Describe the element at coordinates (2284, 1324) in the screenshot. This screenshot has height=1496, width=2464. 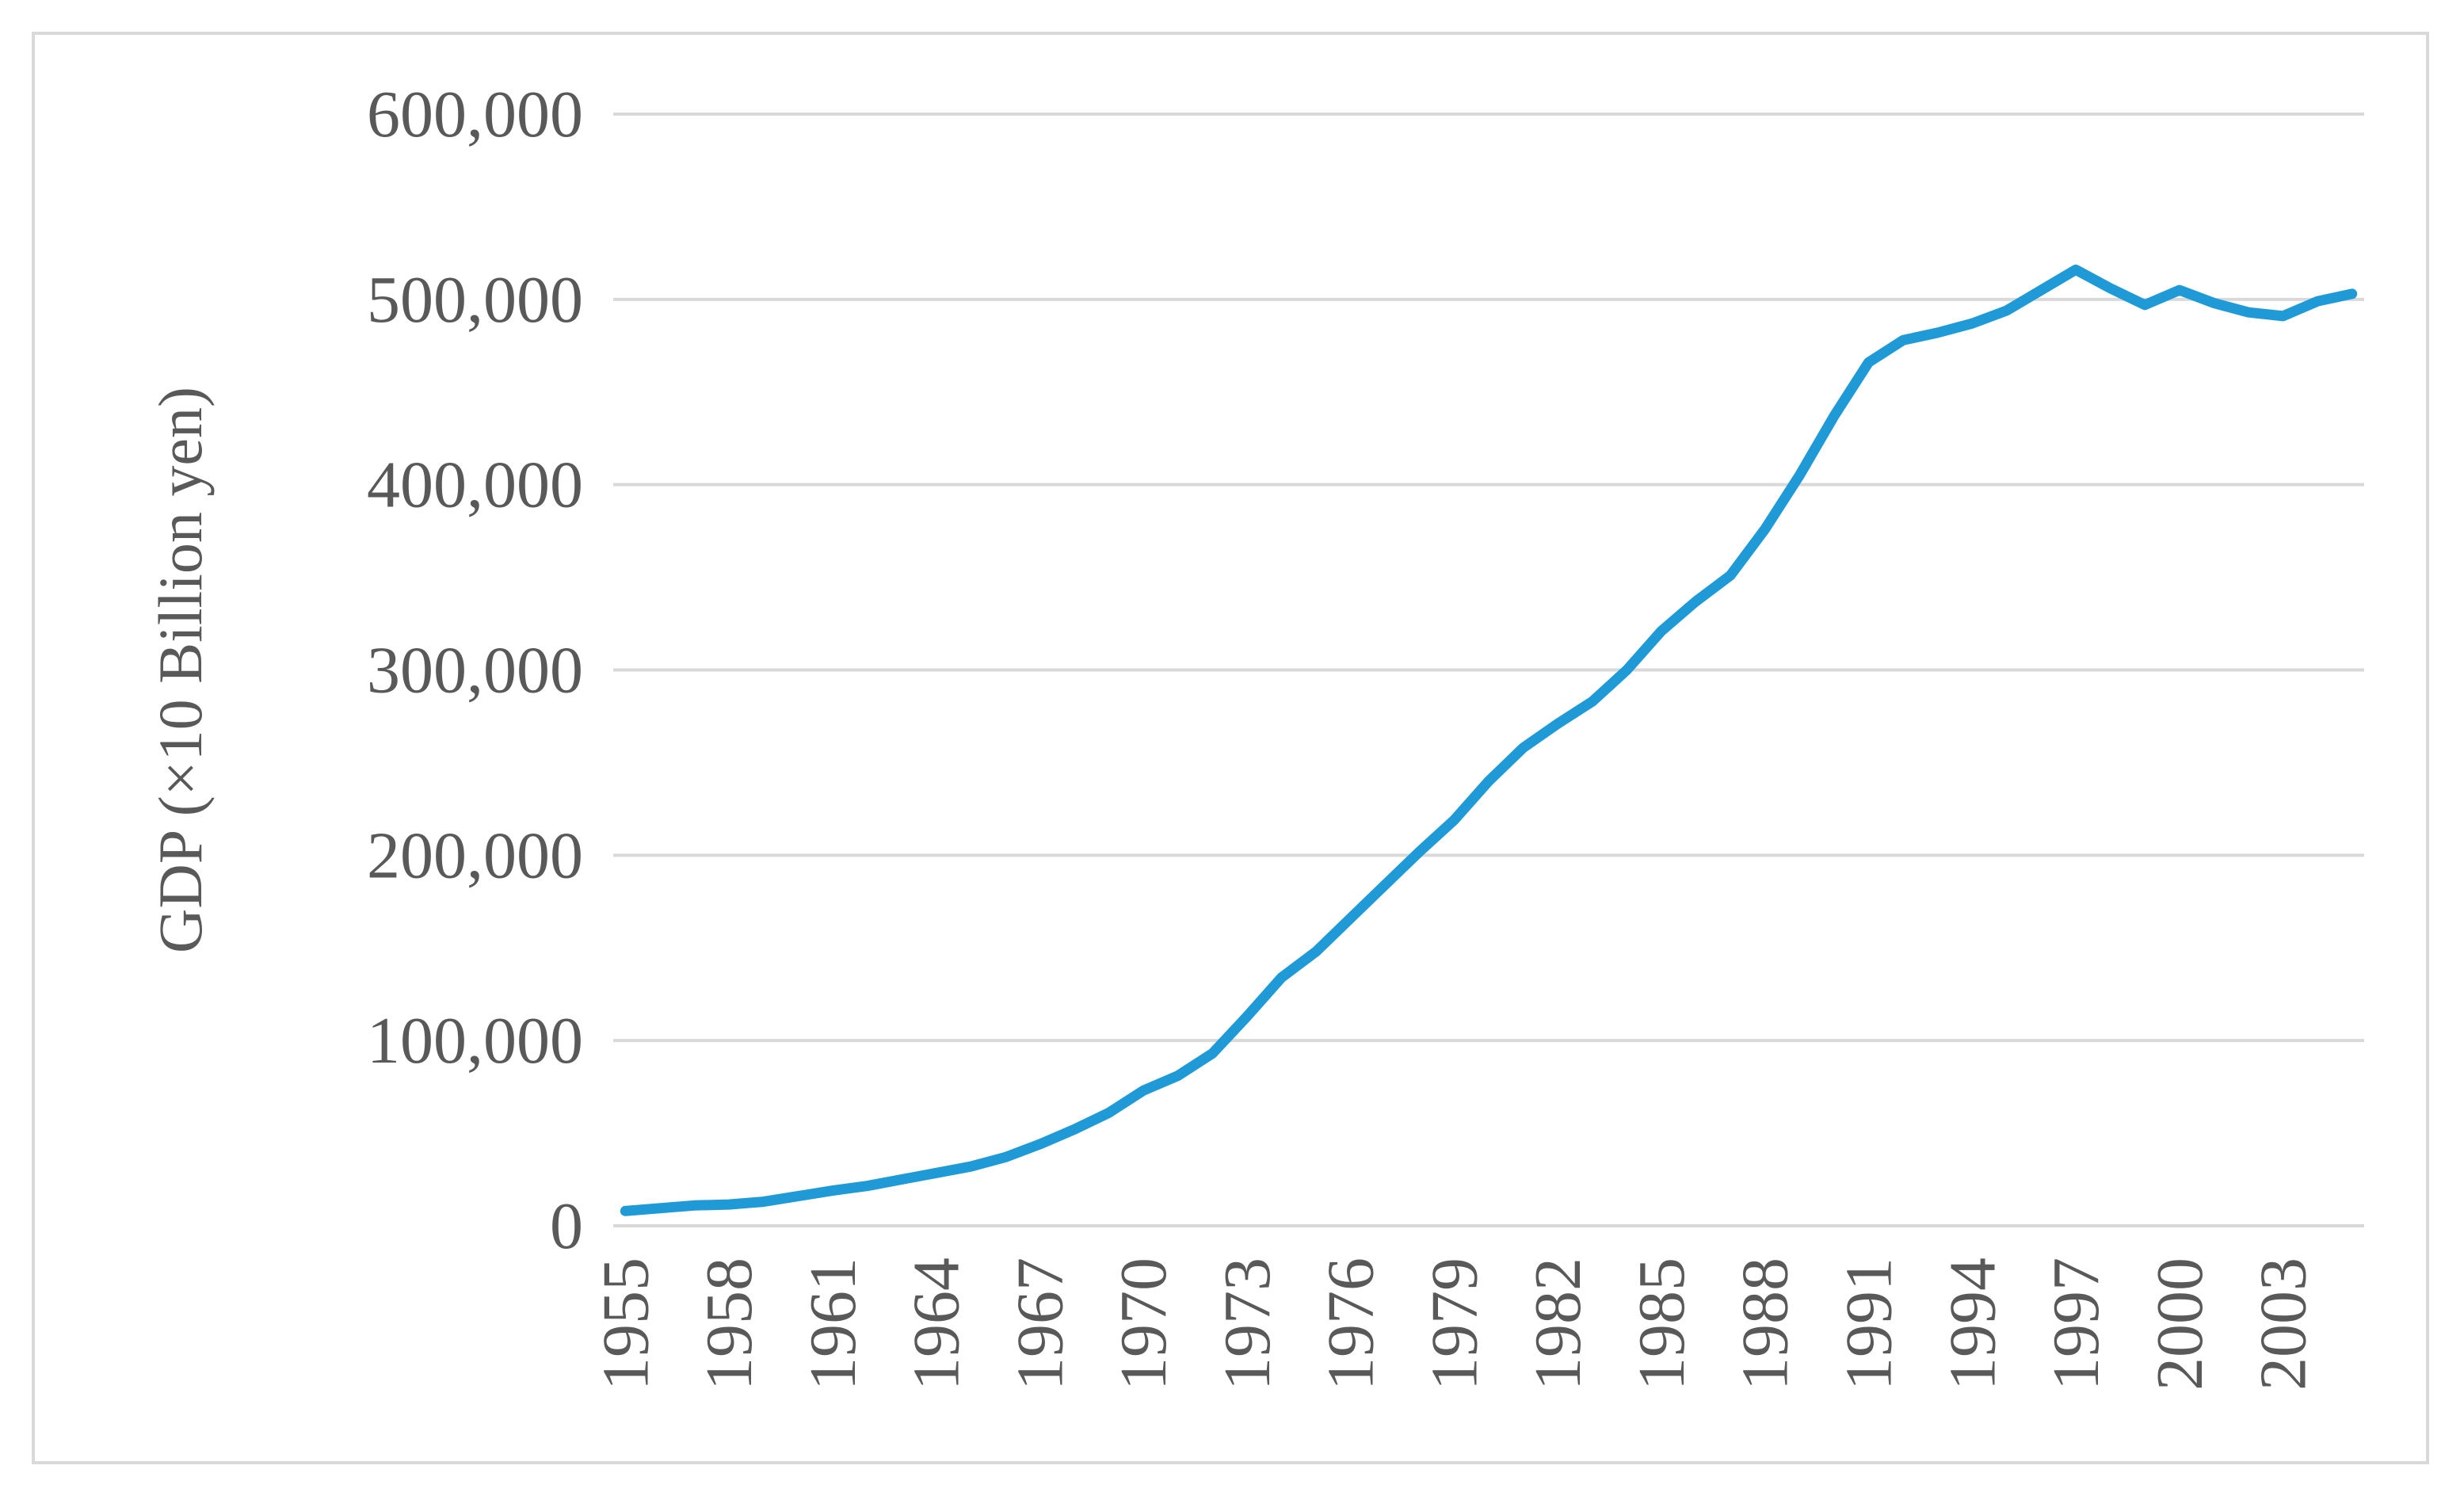
I see `x-tick-label: 2003` at that location.